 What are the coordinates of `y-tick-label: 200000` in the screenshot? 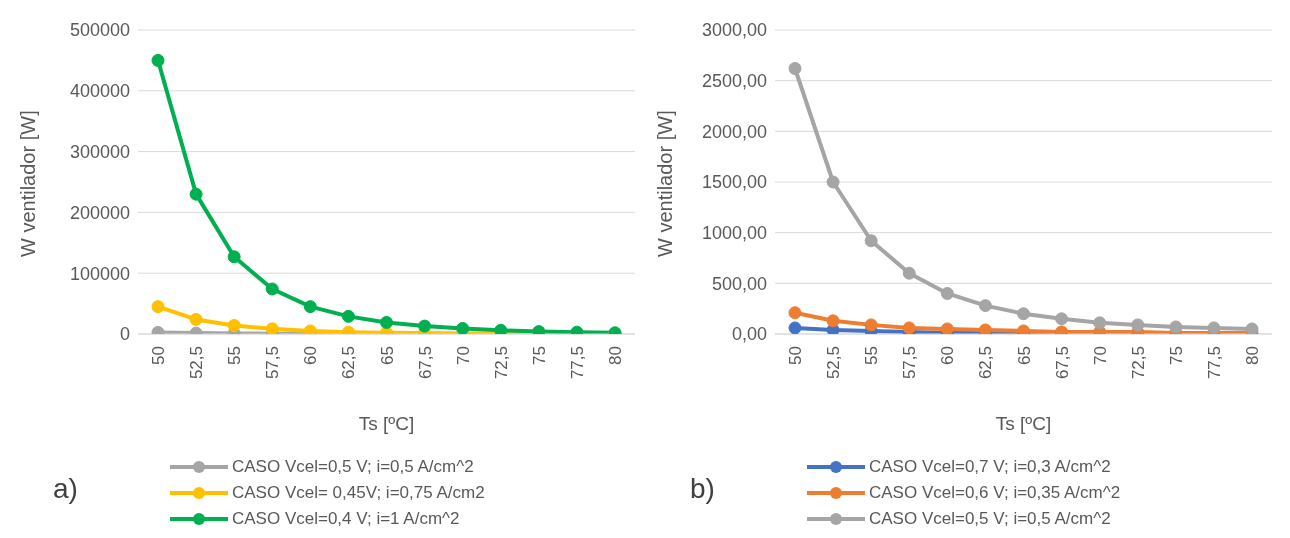 It's located at (99, 212).